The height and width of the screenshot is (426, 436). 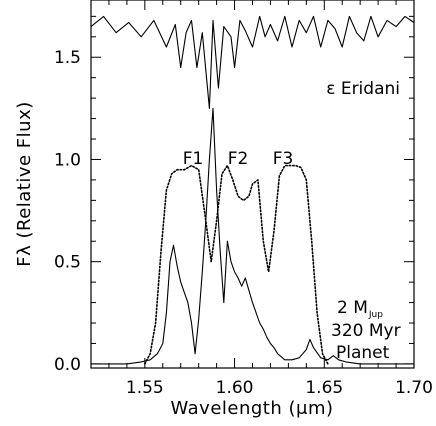 I want to click on filter-label-f2: F2, so click(x=238, y=159).